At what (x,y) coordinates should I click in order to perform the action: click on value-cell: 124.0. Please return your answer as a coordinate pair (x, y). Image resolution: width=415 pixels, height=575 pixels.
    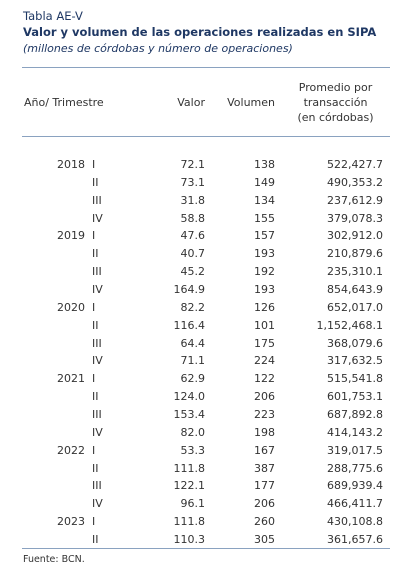
    Looking at the image, I should click on (189, 397).